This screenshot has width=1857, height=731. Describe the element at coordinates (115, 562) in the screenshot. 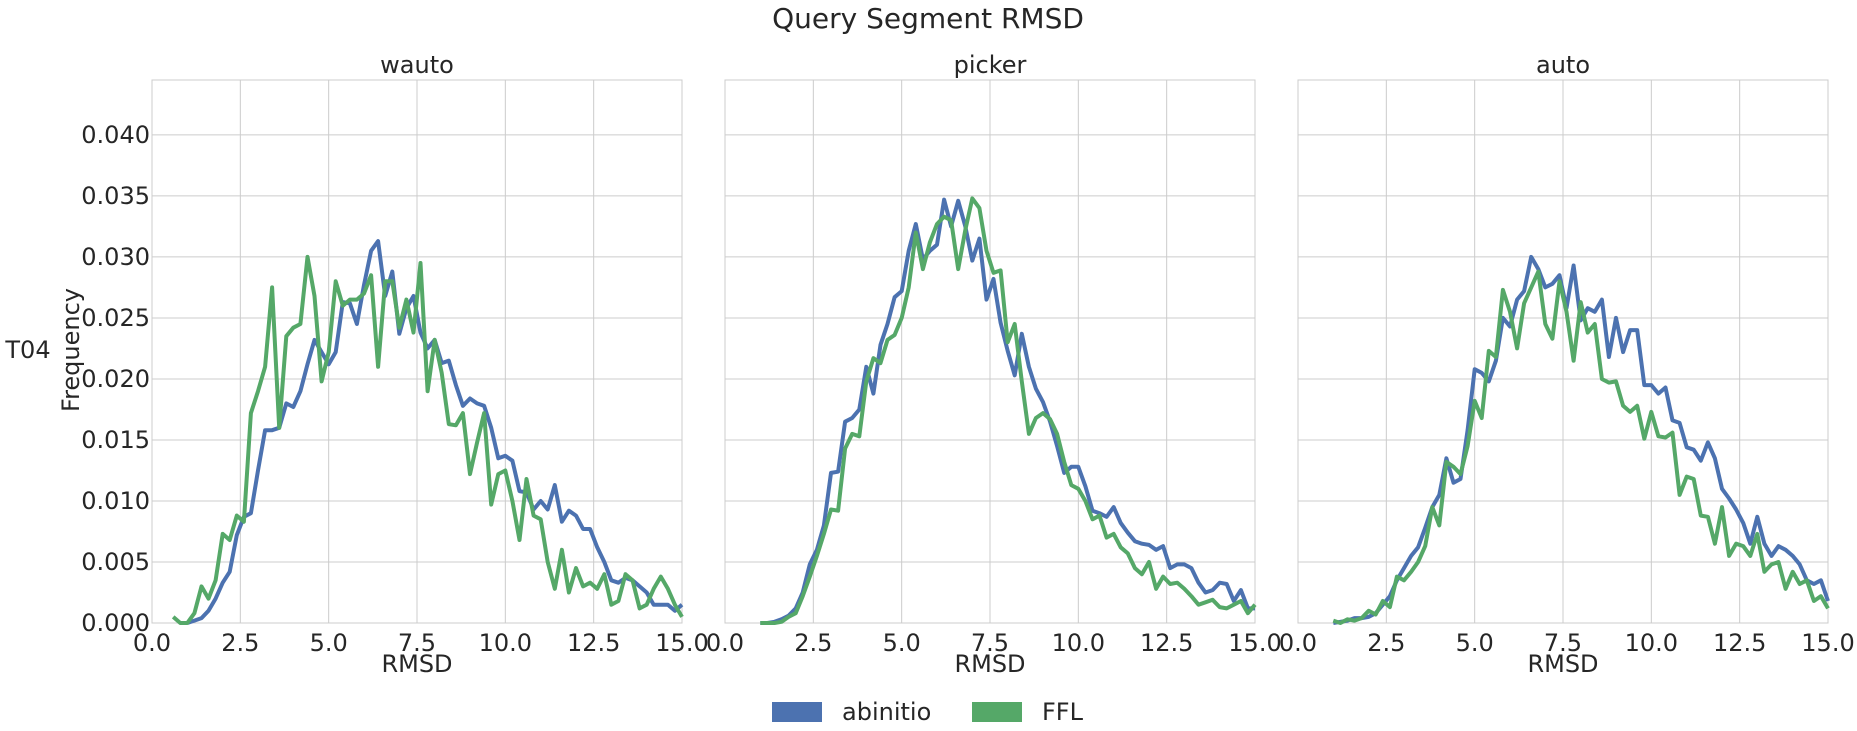

I see `y-tick-label: 0.005` at that location.